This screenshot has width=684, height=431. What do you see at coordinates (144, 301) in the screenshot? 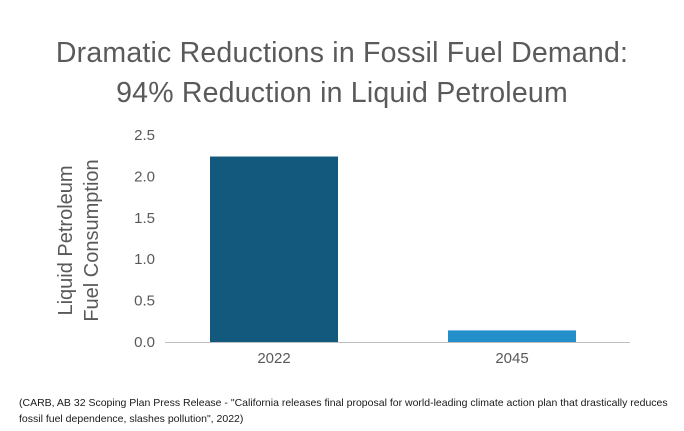
I see `y-tick-label: 0.5` at bounding box center [144, 301].